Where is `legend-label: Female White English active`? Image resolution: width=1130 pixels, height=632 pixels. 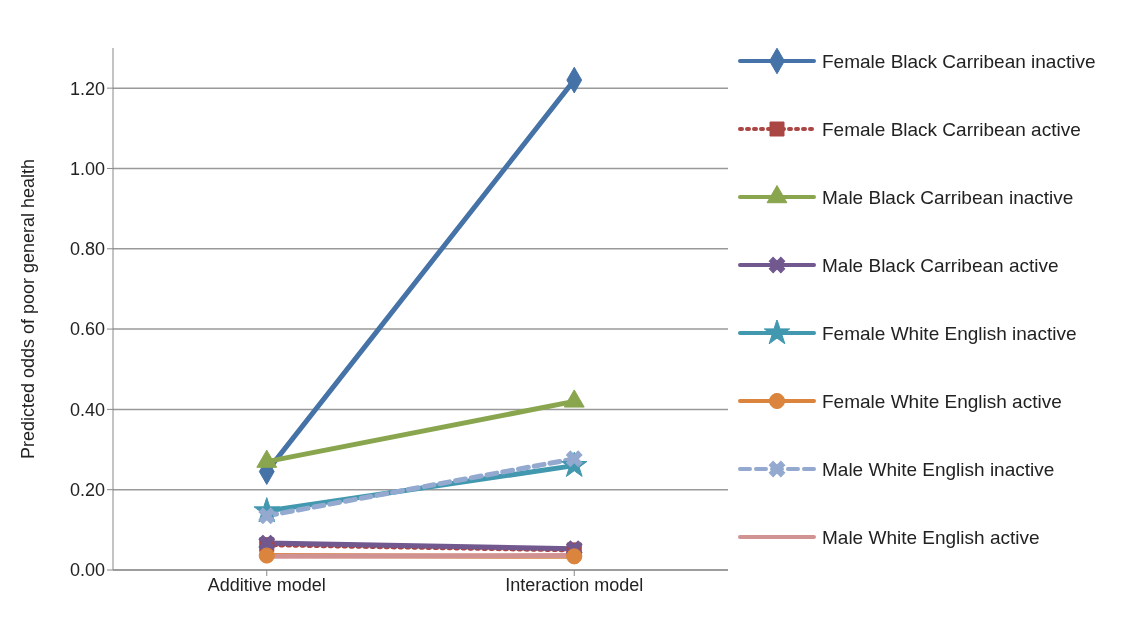
legend-label: Female White English active is located at coordinates (942, 402).